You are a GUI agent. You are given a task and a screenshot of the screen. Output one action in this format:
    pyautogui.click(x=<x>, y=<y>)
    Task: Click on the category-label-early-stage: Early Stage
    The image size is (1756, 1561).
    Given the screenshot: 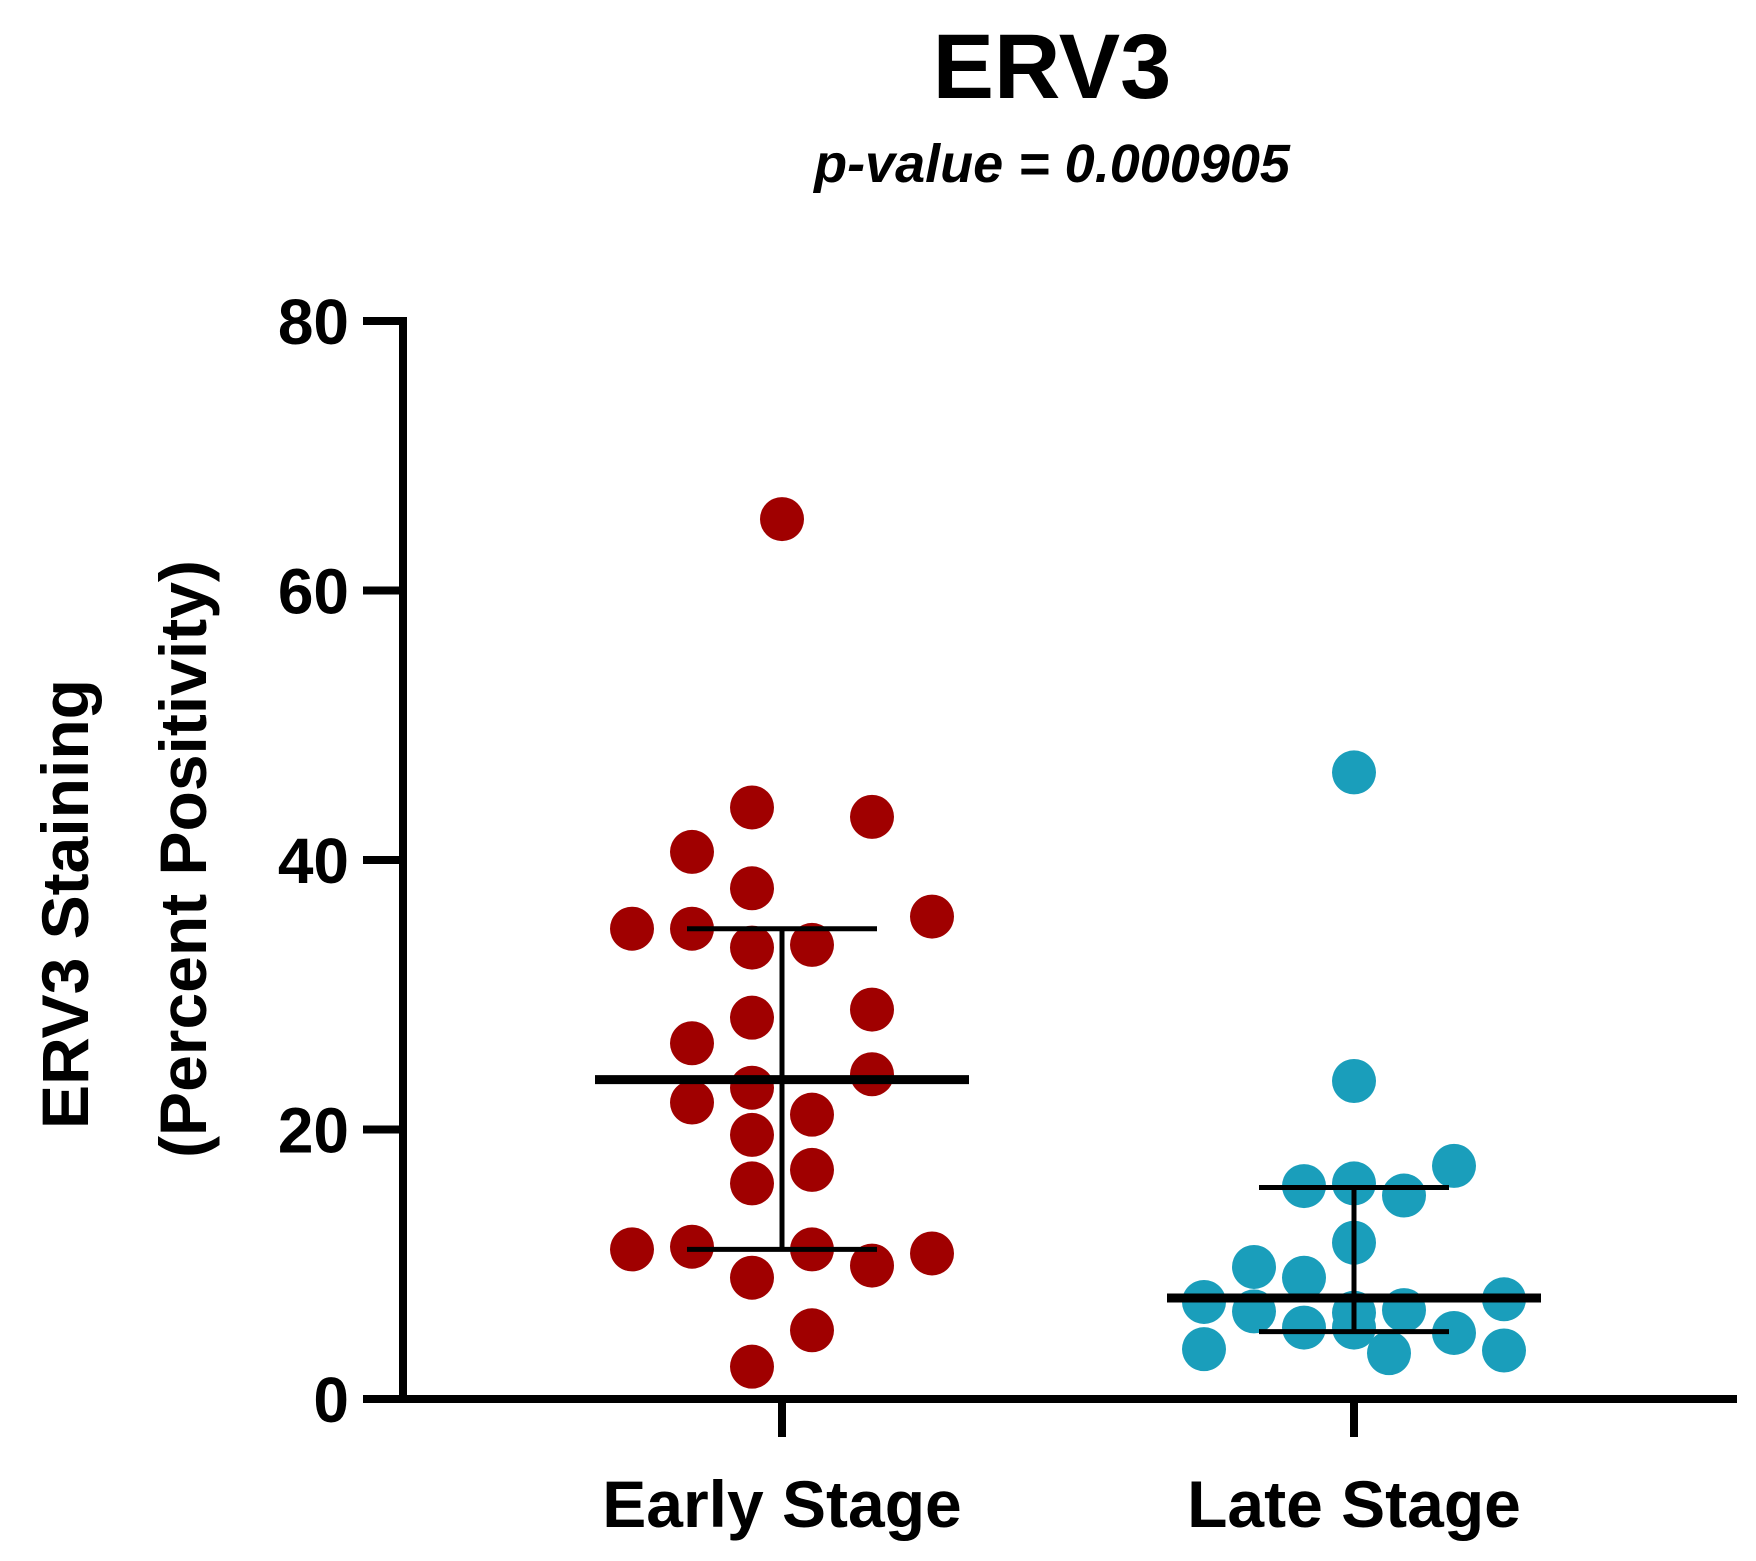 What is the action you would take?
    pyautogui.click(x=782, y=1504)
    